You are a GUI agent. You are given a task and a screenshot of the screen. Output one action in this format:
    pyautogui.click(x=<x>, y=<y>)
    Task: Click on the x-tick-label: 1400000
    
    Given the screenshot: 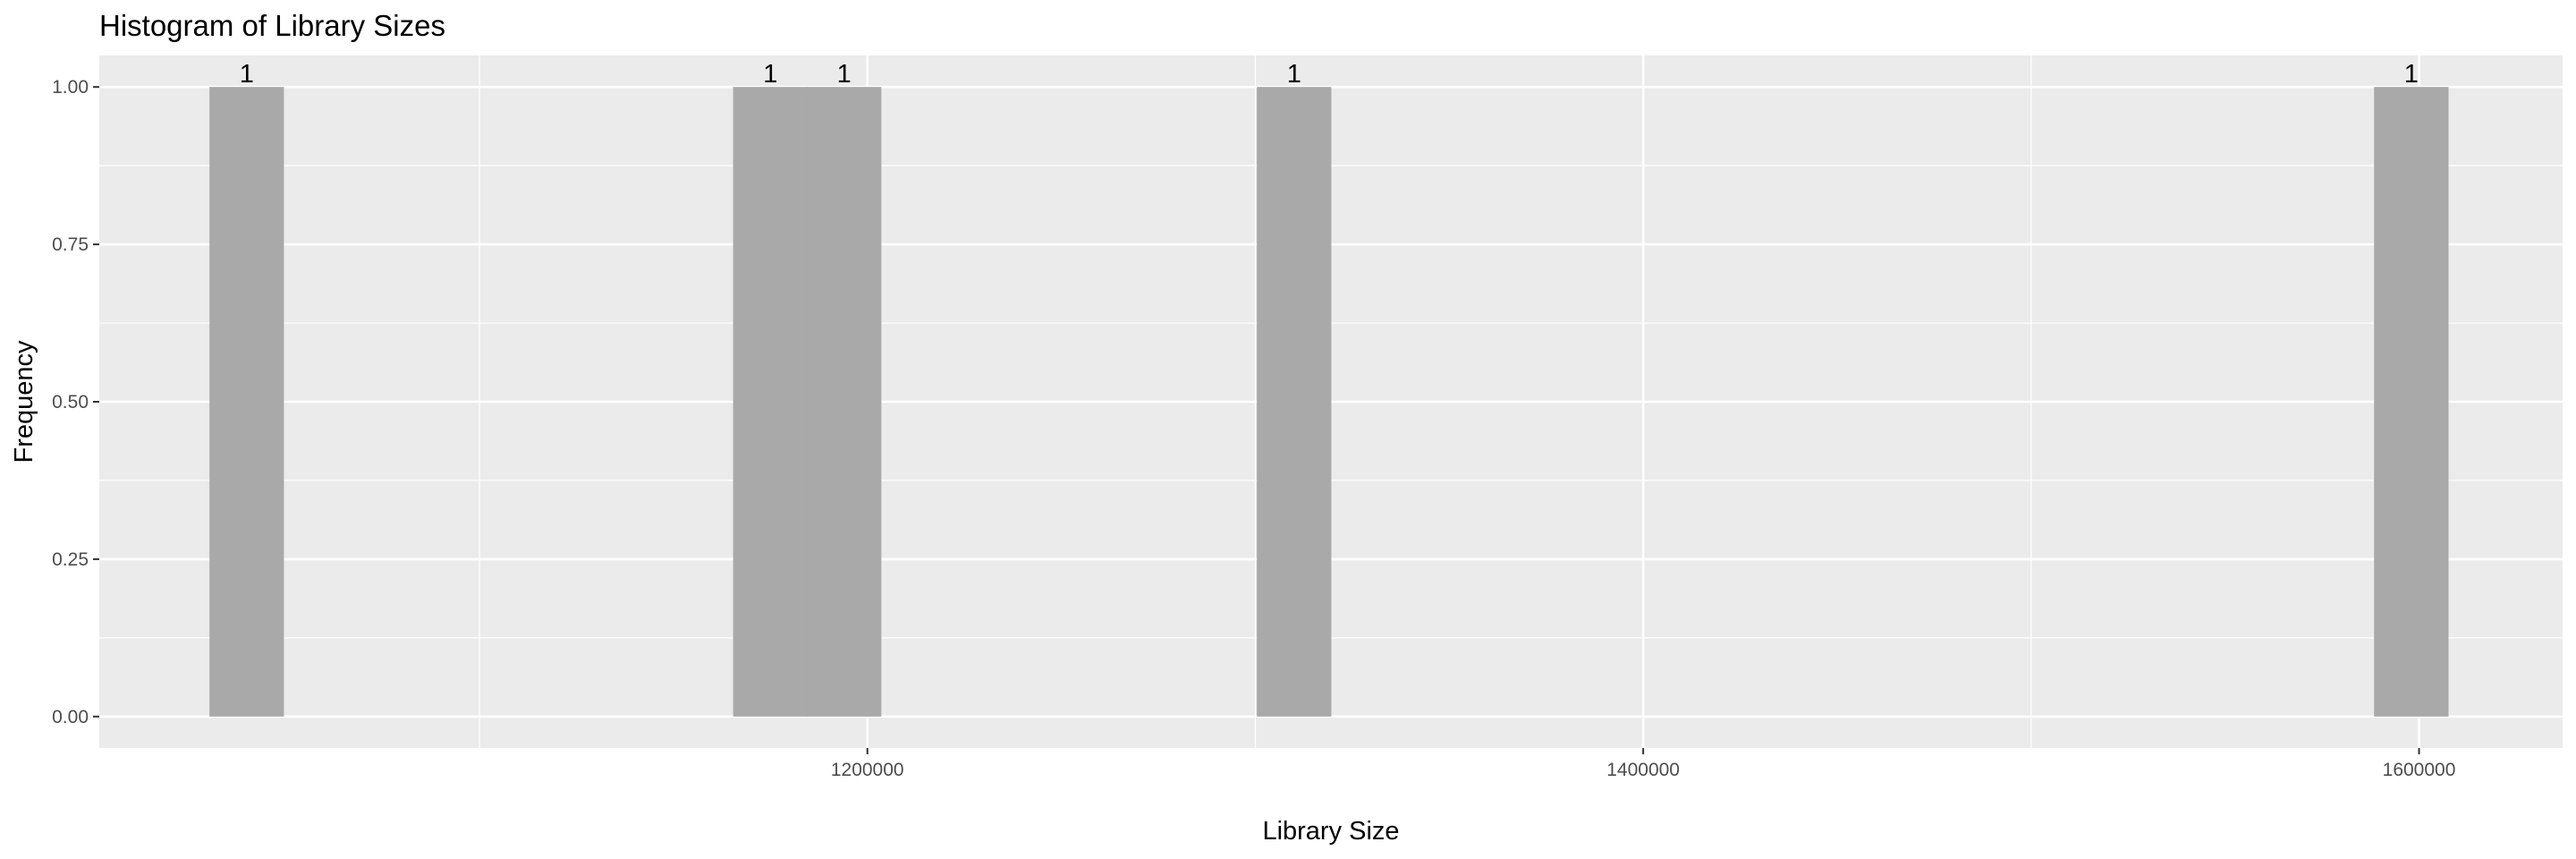 What is the action you would take?
    pyautogui.click(x=1643, y=770)
    